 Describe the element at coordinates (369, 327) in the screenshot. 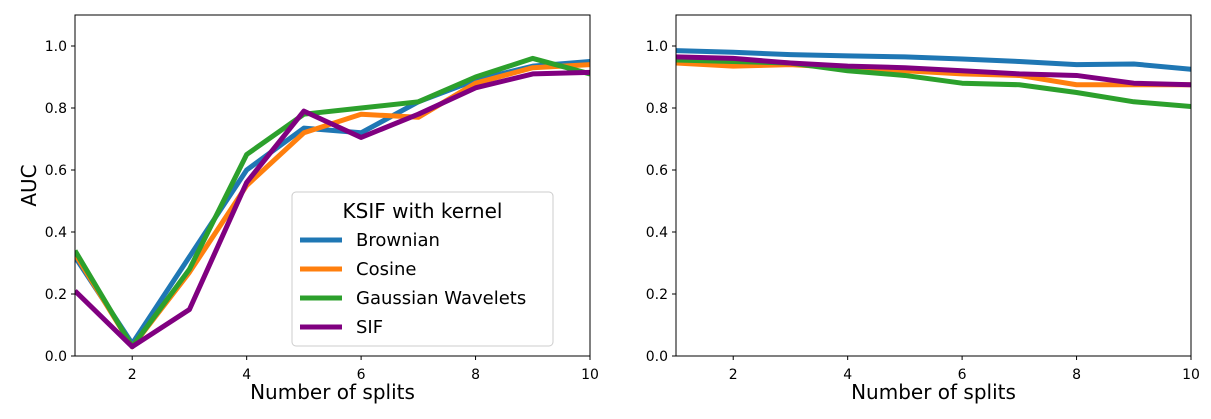

I see `legend-label-sif: SIF` at that location.